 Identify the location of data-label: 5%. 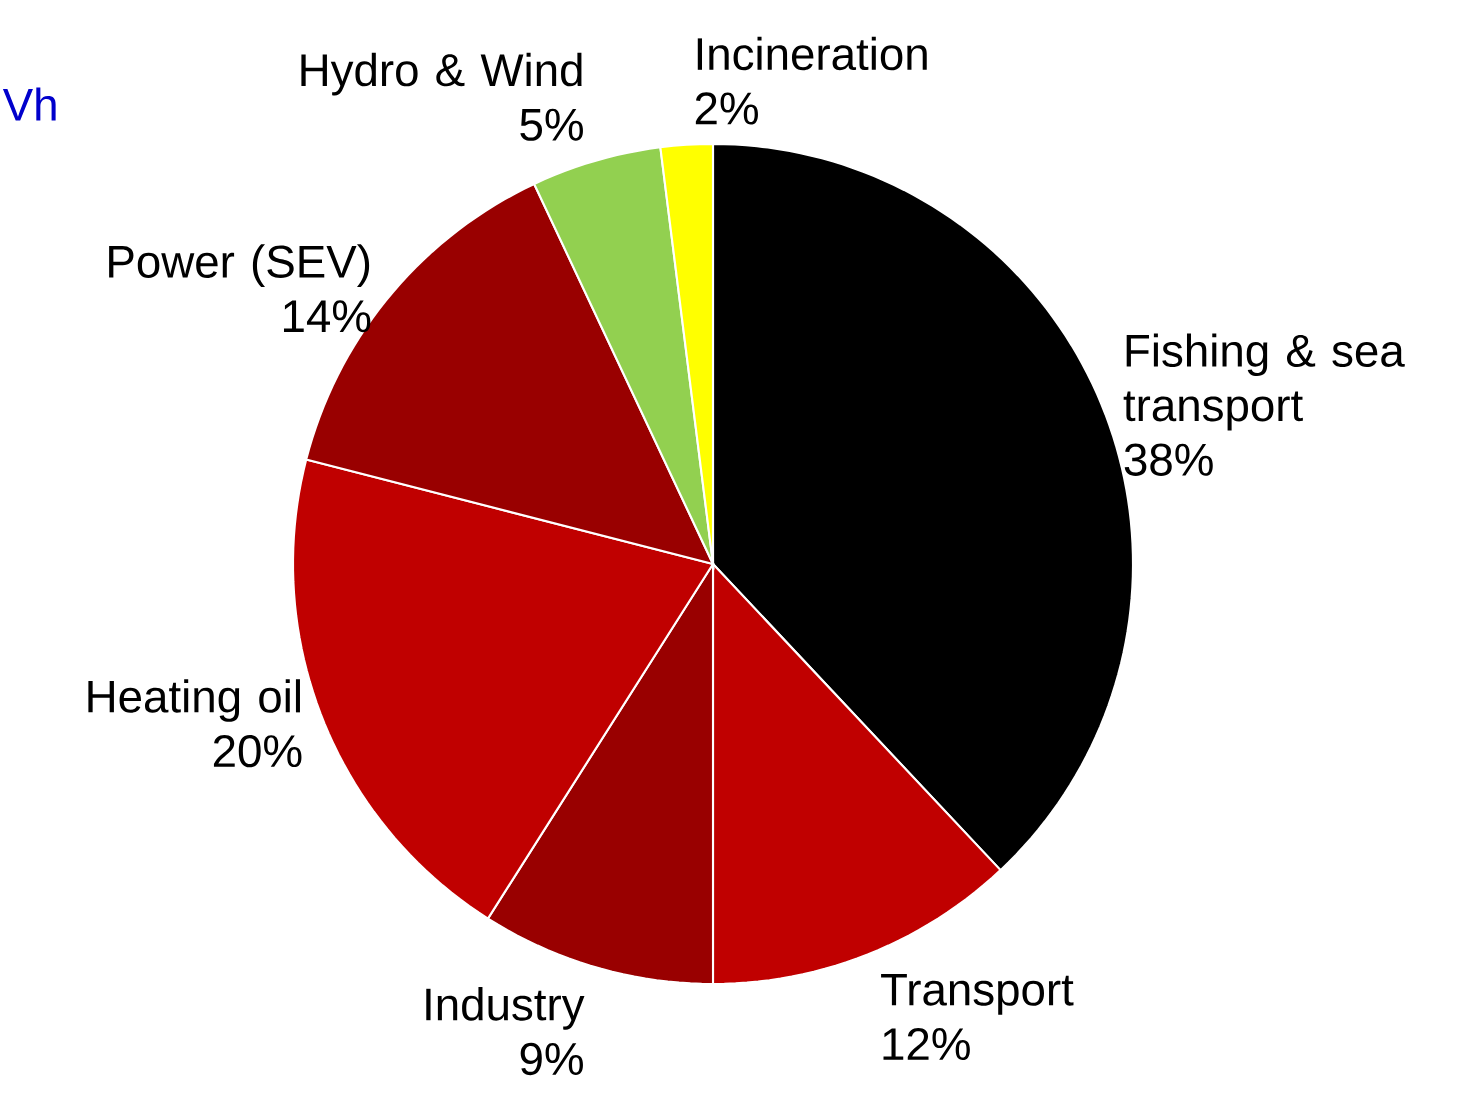
(551, 124).